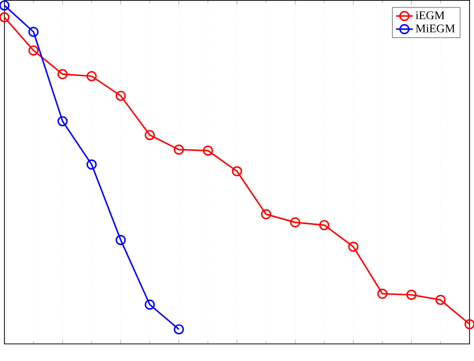  I want to click on legend-label: MiEGM, so click(435, 28).